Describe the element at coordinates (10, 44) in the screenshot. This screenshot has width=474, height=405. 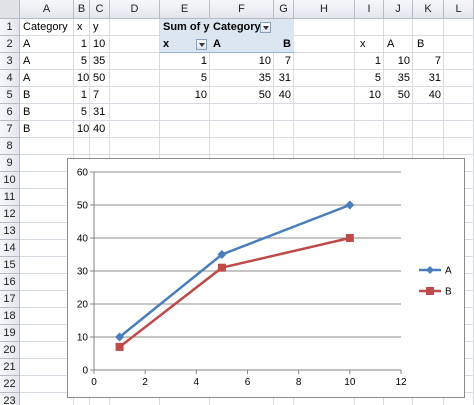
I see `row-header-2: 2` at that location.